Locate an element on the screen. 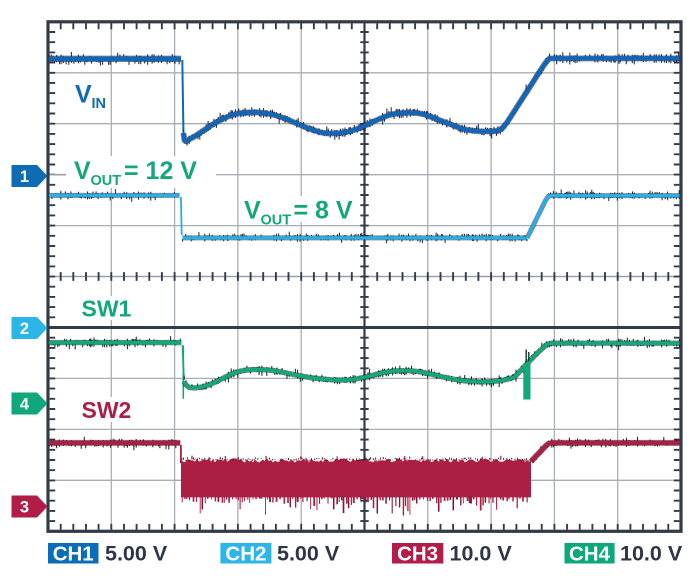  svg-text: CH1 is located at coordinates (73, 554).